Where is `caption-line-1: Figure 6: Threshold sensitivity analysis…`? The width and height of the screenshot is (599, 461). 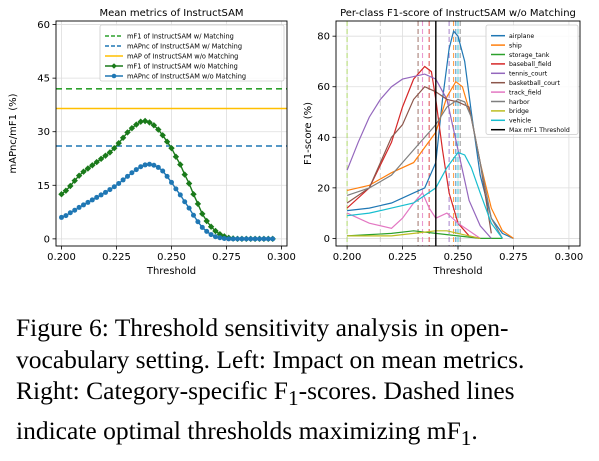 caption-line-1: Figure 6: Threshold sensitivity analysis… is located at coordinates (262, 327).